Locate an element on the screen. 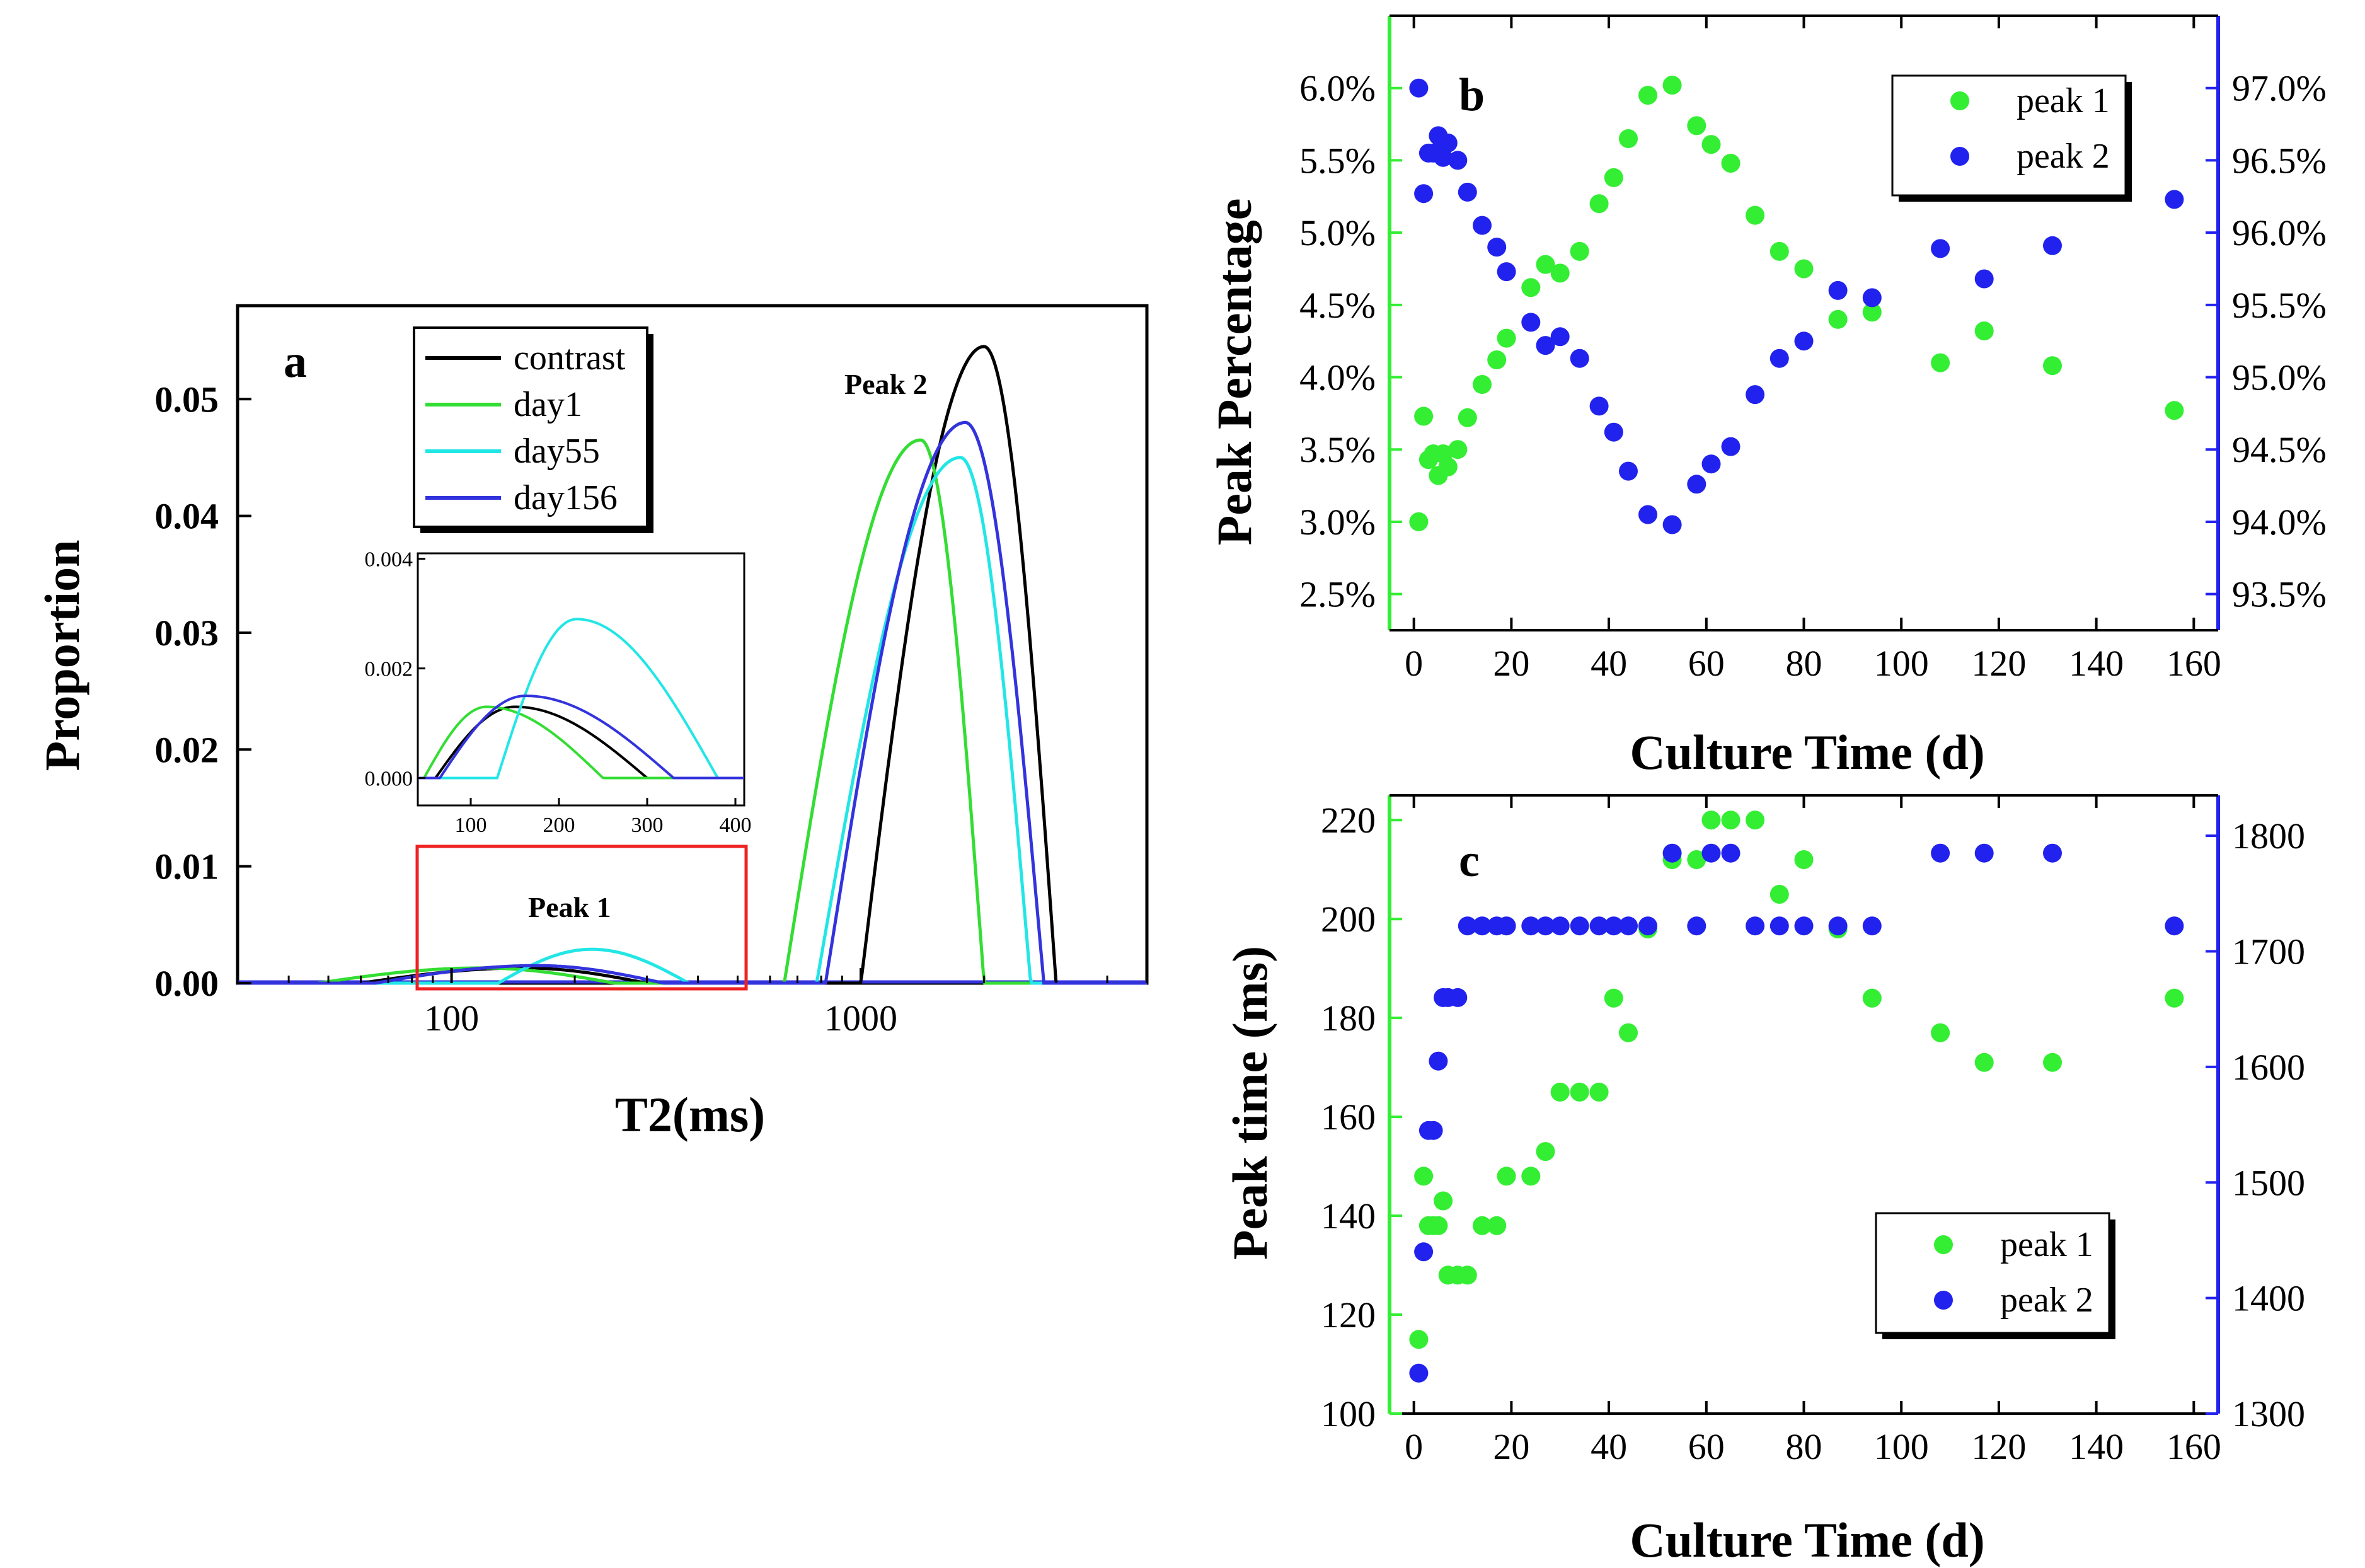 The image size is (2365, 1568). x-tick-label: 100 is located at coordinates (1901, 664).